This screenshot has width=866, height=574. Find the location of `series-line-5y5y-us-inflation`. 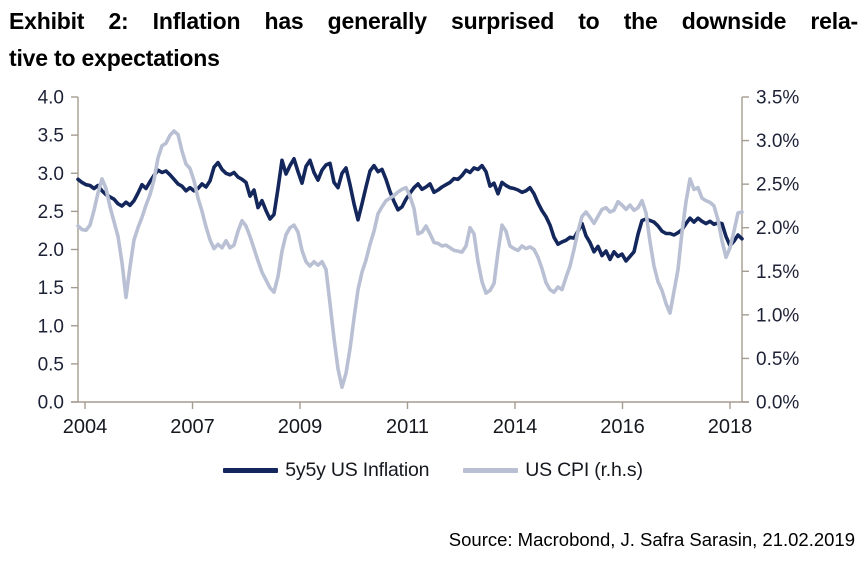

series-line-5y5y-us-inflation is located at coordinates (410, 210).